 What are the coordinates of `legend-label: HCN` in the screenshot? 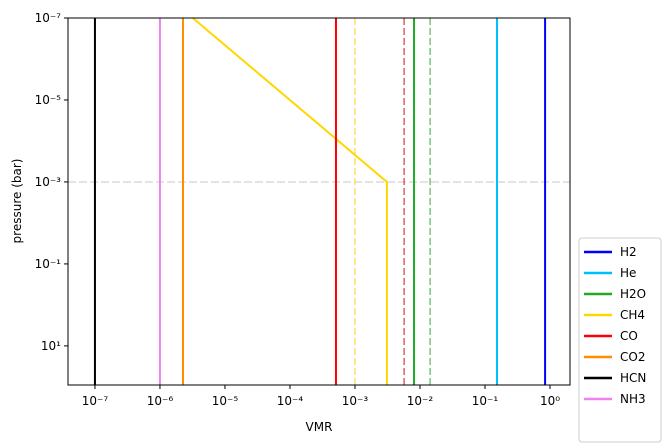 It's located at (633, 378).